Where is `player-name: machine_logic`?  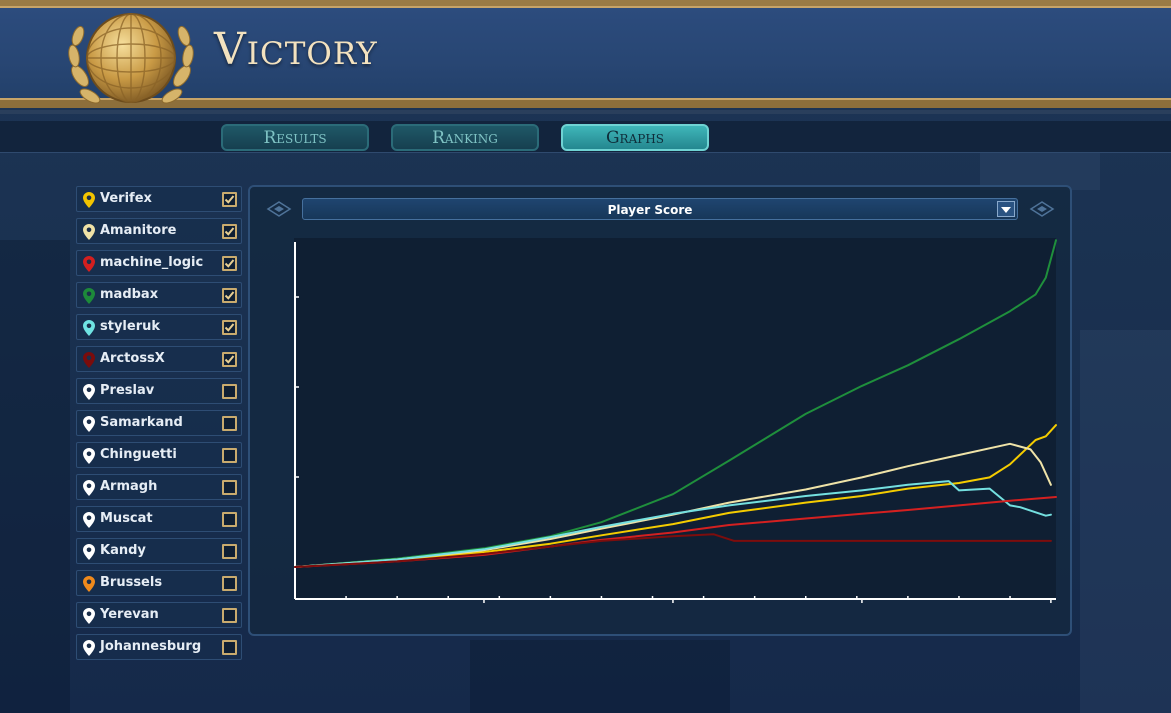 player-name: machine_logic is located at coordinates (152, 262).